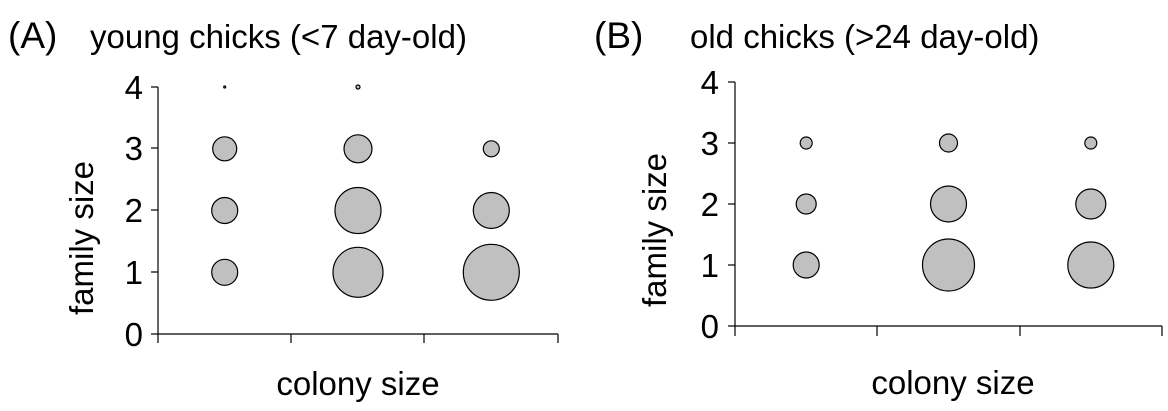  I want to click on panel-a-bubble-x1-y4, so click(225, 87).